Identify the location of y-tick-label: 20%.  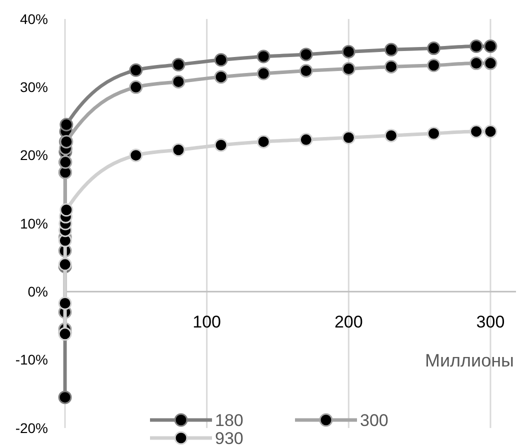
(34, 155).